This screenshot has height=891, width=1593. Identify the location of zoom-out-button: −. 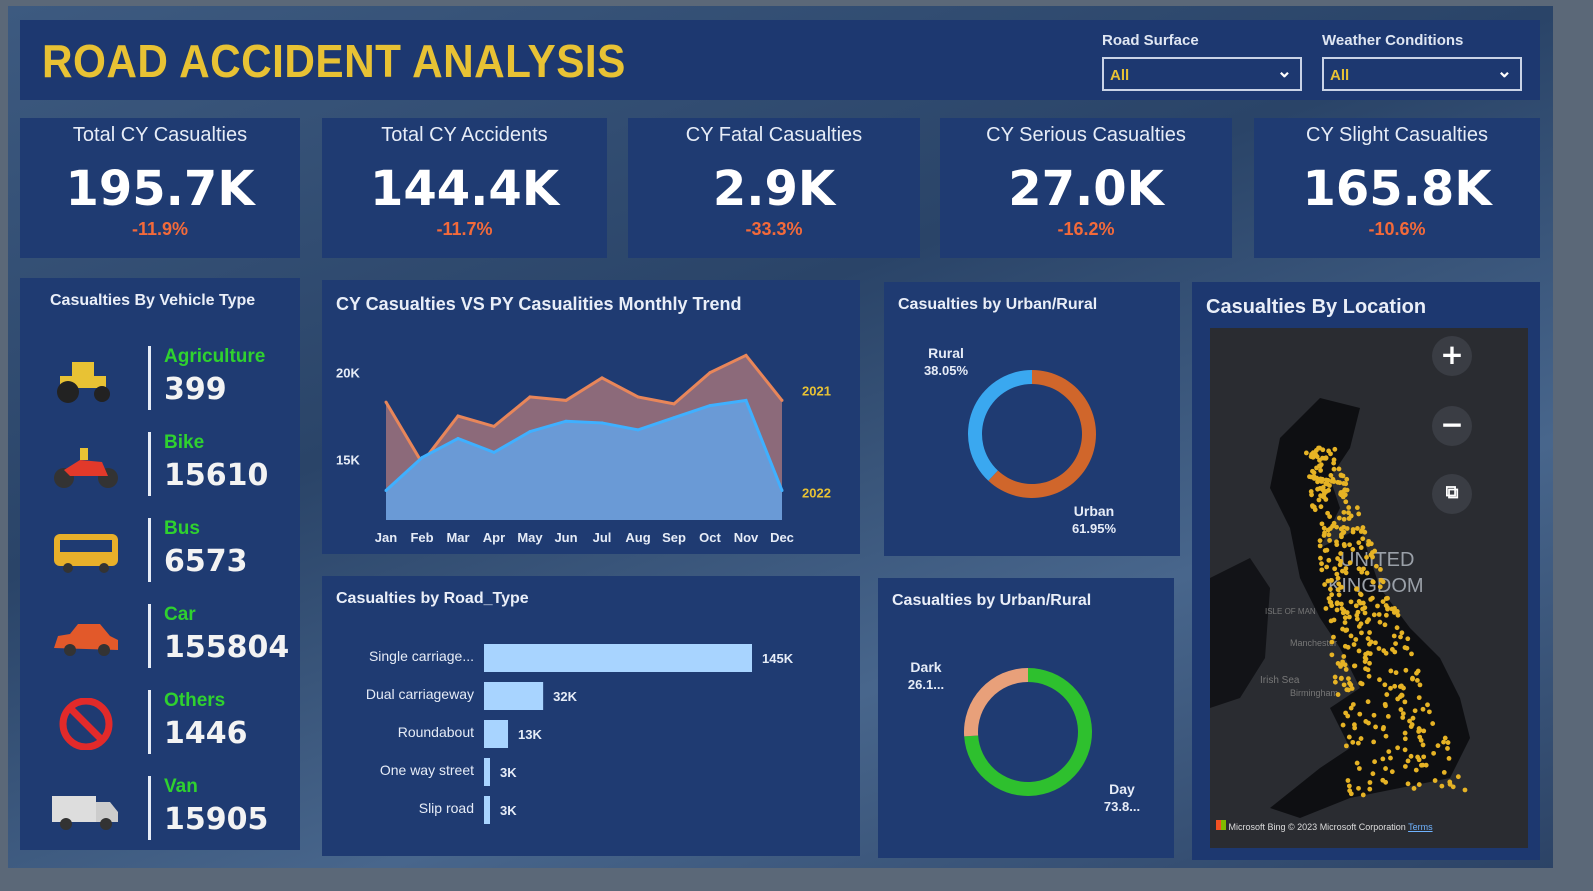
(1452, 426).